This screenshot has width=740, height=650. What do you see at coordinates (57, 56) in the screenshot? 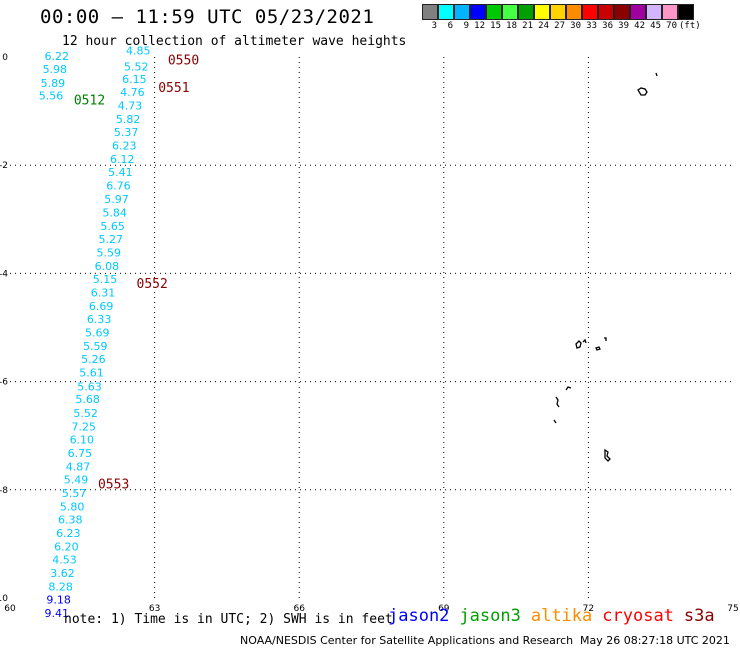
I see `wave-height-value: 6.22` at bounding box center [57, 56].